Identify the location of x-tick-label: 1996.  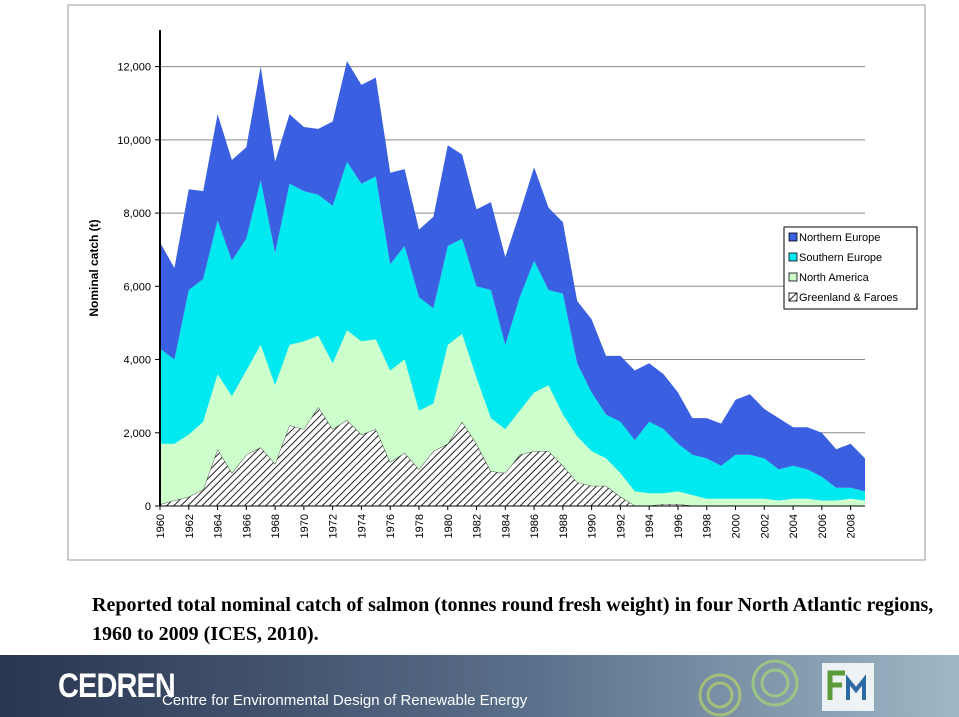
(679, 526).